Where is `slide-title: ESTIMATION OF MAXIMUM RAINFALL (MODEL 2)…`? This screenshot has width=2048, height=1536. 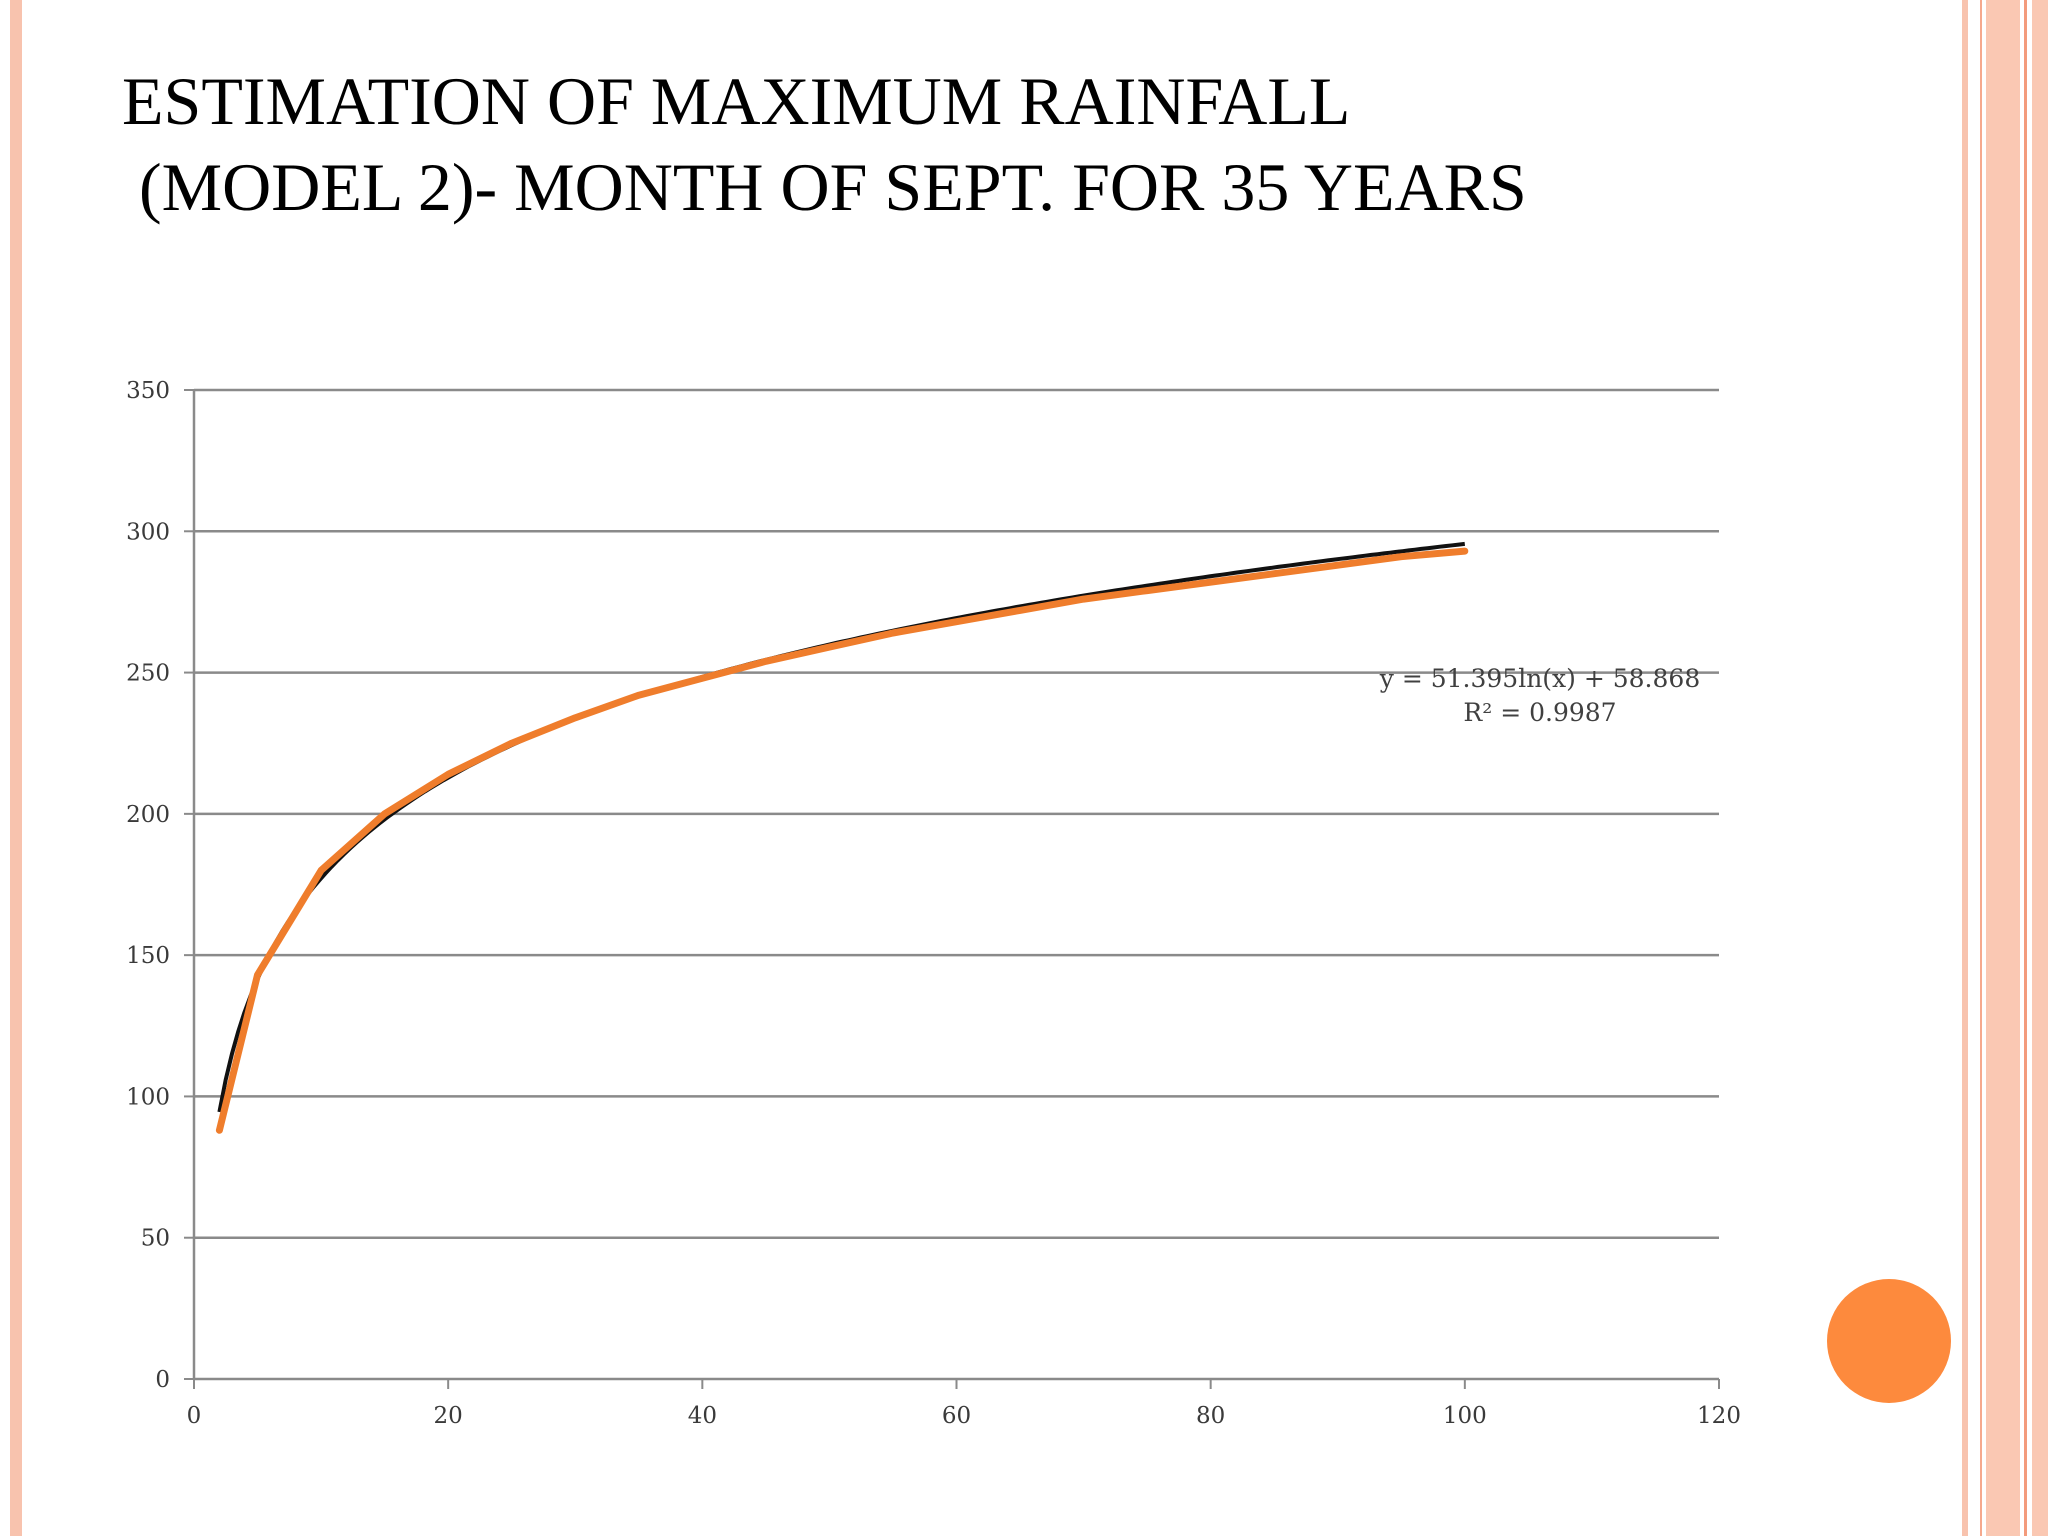 slide-title: ESTIMATION OF MAXIMUM RAINFALL (MODEL 2)… is located at coordinates (824, 144).